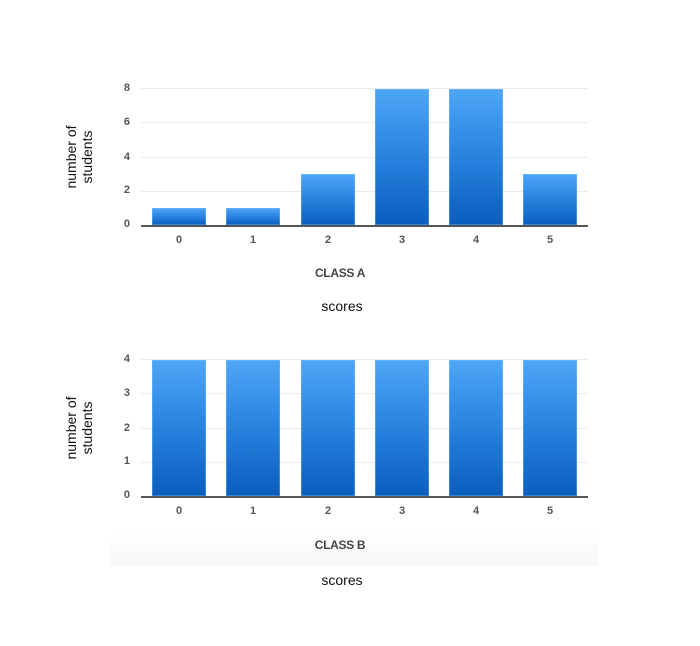  What do you see at coordinates (126, 461) in the screenshot?
I see `y-tick: 1` at bounding box center [126, 461].